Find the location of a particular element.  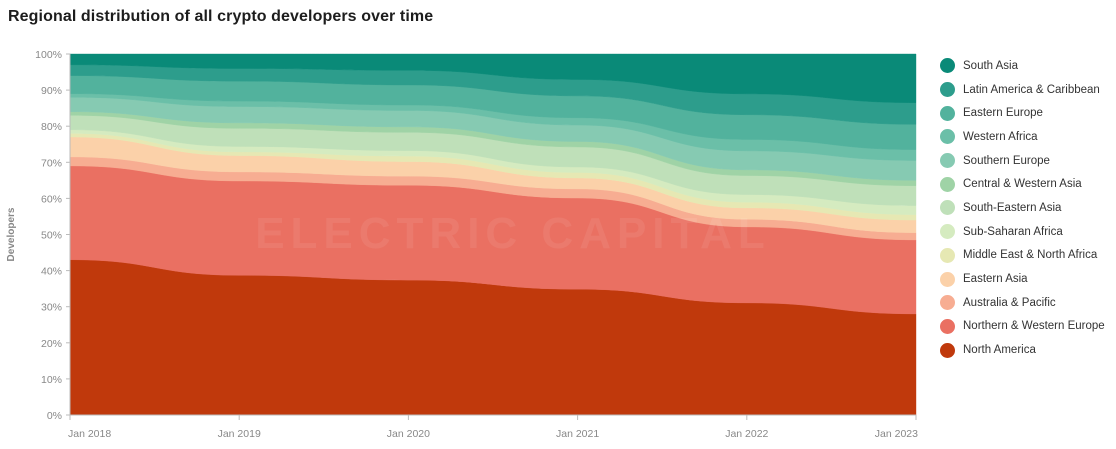

legend-label: Middle East & North Africa is located at coordinates (1030, 255).